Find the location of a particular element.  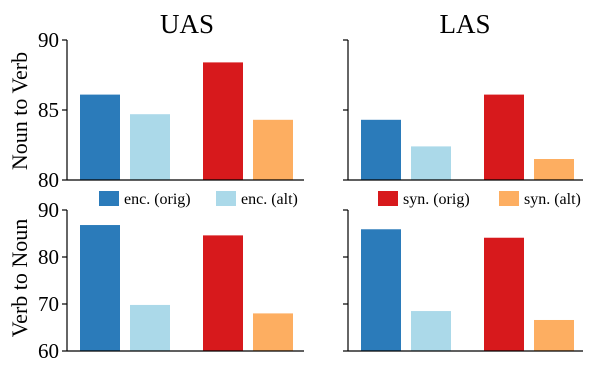

tick-label-r0c0-90: 90 is located at coordinates (48, 40).